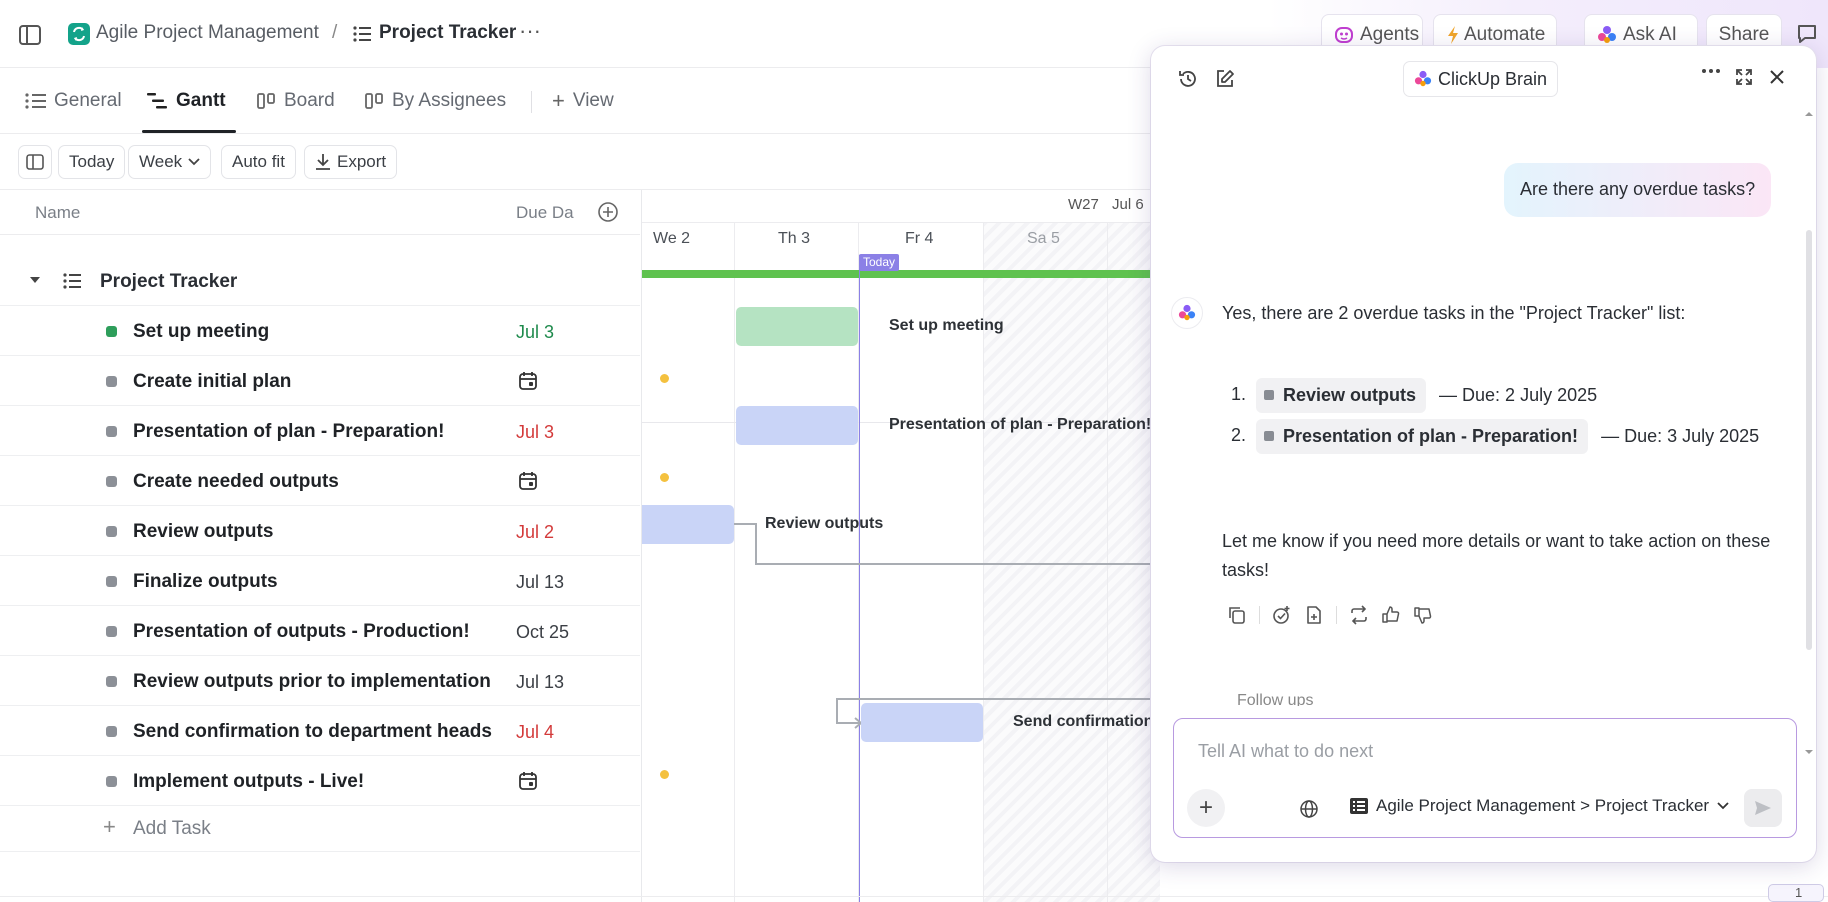 Image resolution: width=1828 pixels, height=902 pixels. Describe the element at coordinates (161, 161) in the screenshot. I see `week-label: Week` at that location.